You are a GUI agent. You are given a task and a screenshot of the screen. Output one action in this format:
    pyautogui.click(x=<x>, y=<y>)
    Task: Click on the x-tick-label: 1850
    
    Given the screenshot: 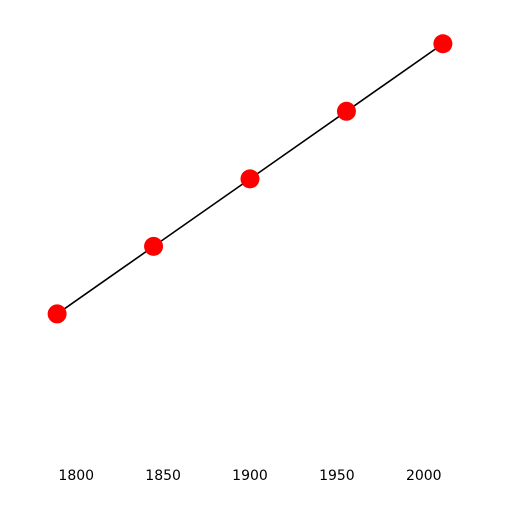 What is the action you would take?
    pyautogui.click(x=163, y=476)
    